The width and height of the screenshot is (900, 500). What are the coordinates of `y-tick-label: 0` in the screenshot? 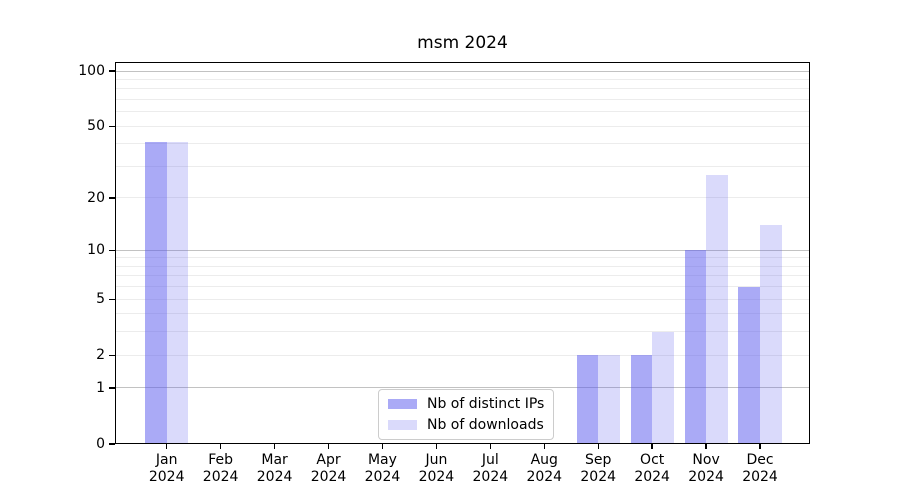 It's located at (100, 444).